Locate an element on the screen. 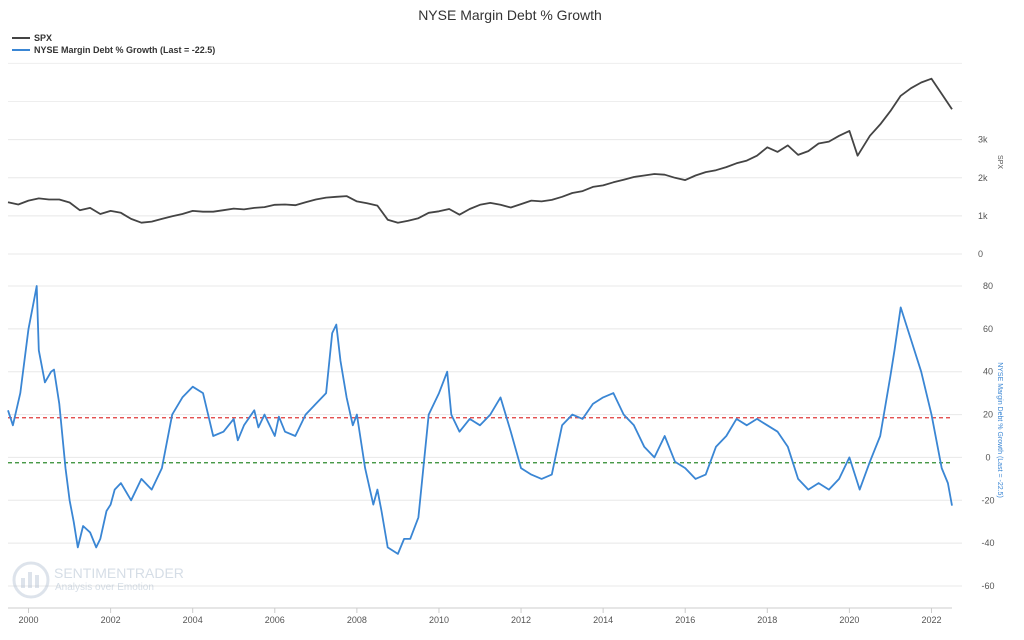  chart-title: NYSE Margin Debt % Growth is located at coordinates (510, 15).